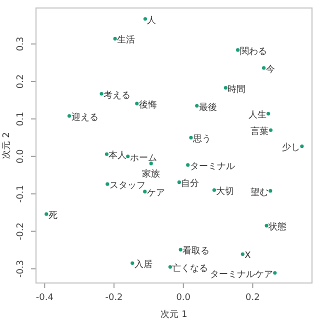 The width and height of the screenshot is (320, 321). I want to click on x-axis-title: 次元 1, so click(174, 314).